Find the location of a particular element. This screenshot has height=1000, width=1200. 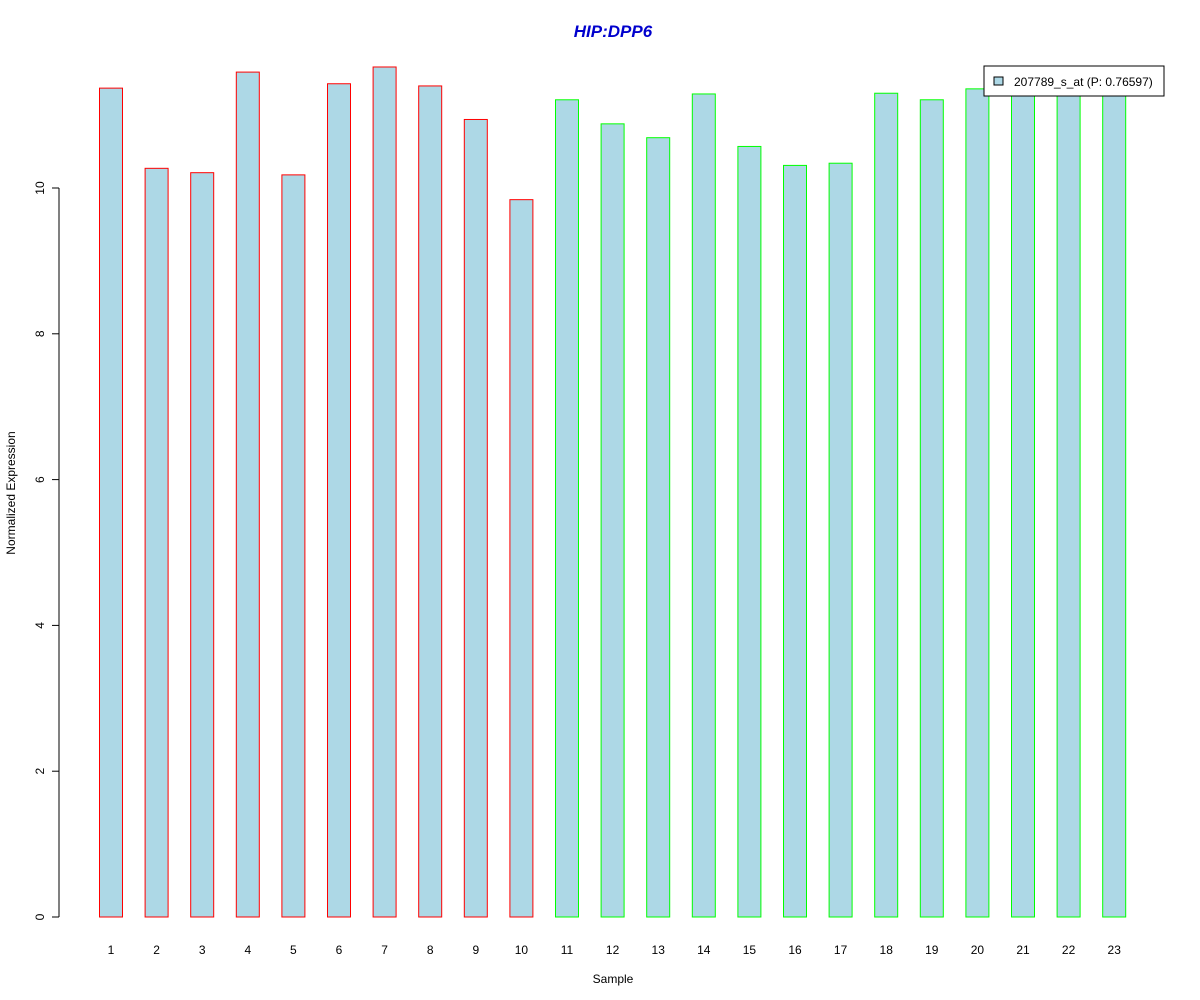

legend: 207789_s_at (P: 0.76597) is located at coordinates (1074, 81).